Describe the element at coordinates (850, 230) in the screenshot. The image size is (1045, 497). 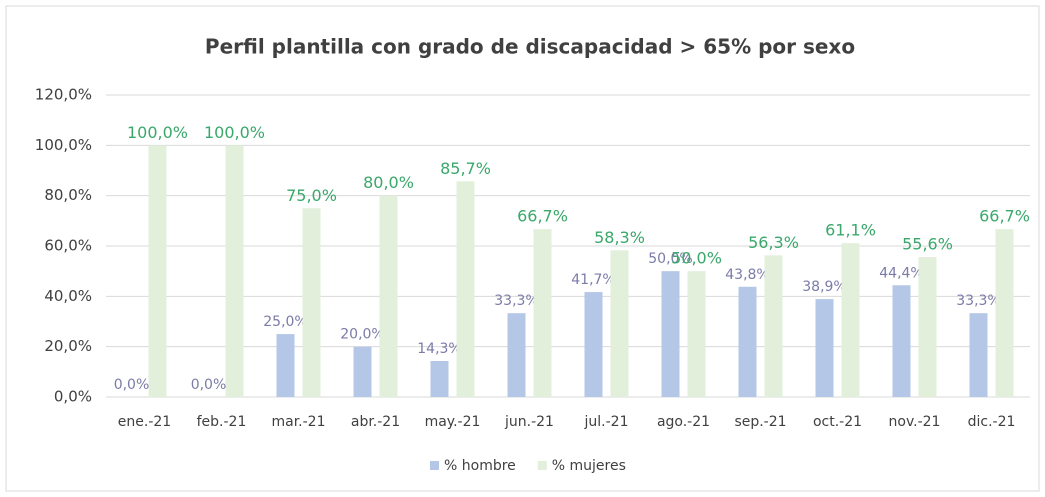
I see `data-label: 61,1%` at that location.